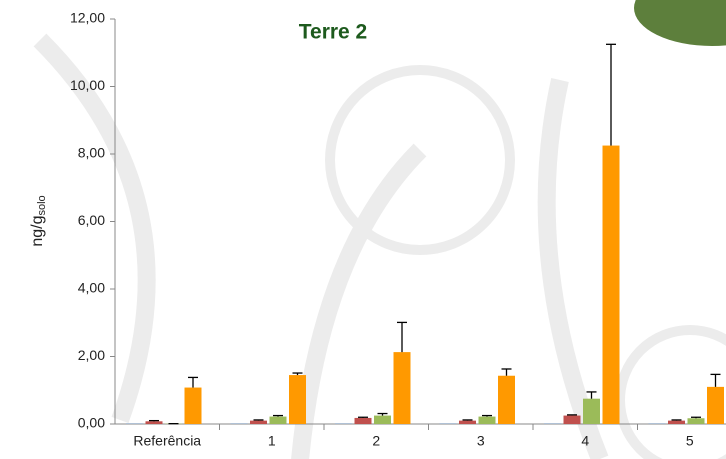 This screenshot has height=459, width=726. What do you see at coordinates (333, 32) in the screenshot?
I see `chart-title: Terre 2` at bounding box center [333, 32].